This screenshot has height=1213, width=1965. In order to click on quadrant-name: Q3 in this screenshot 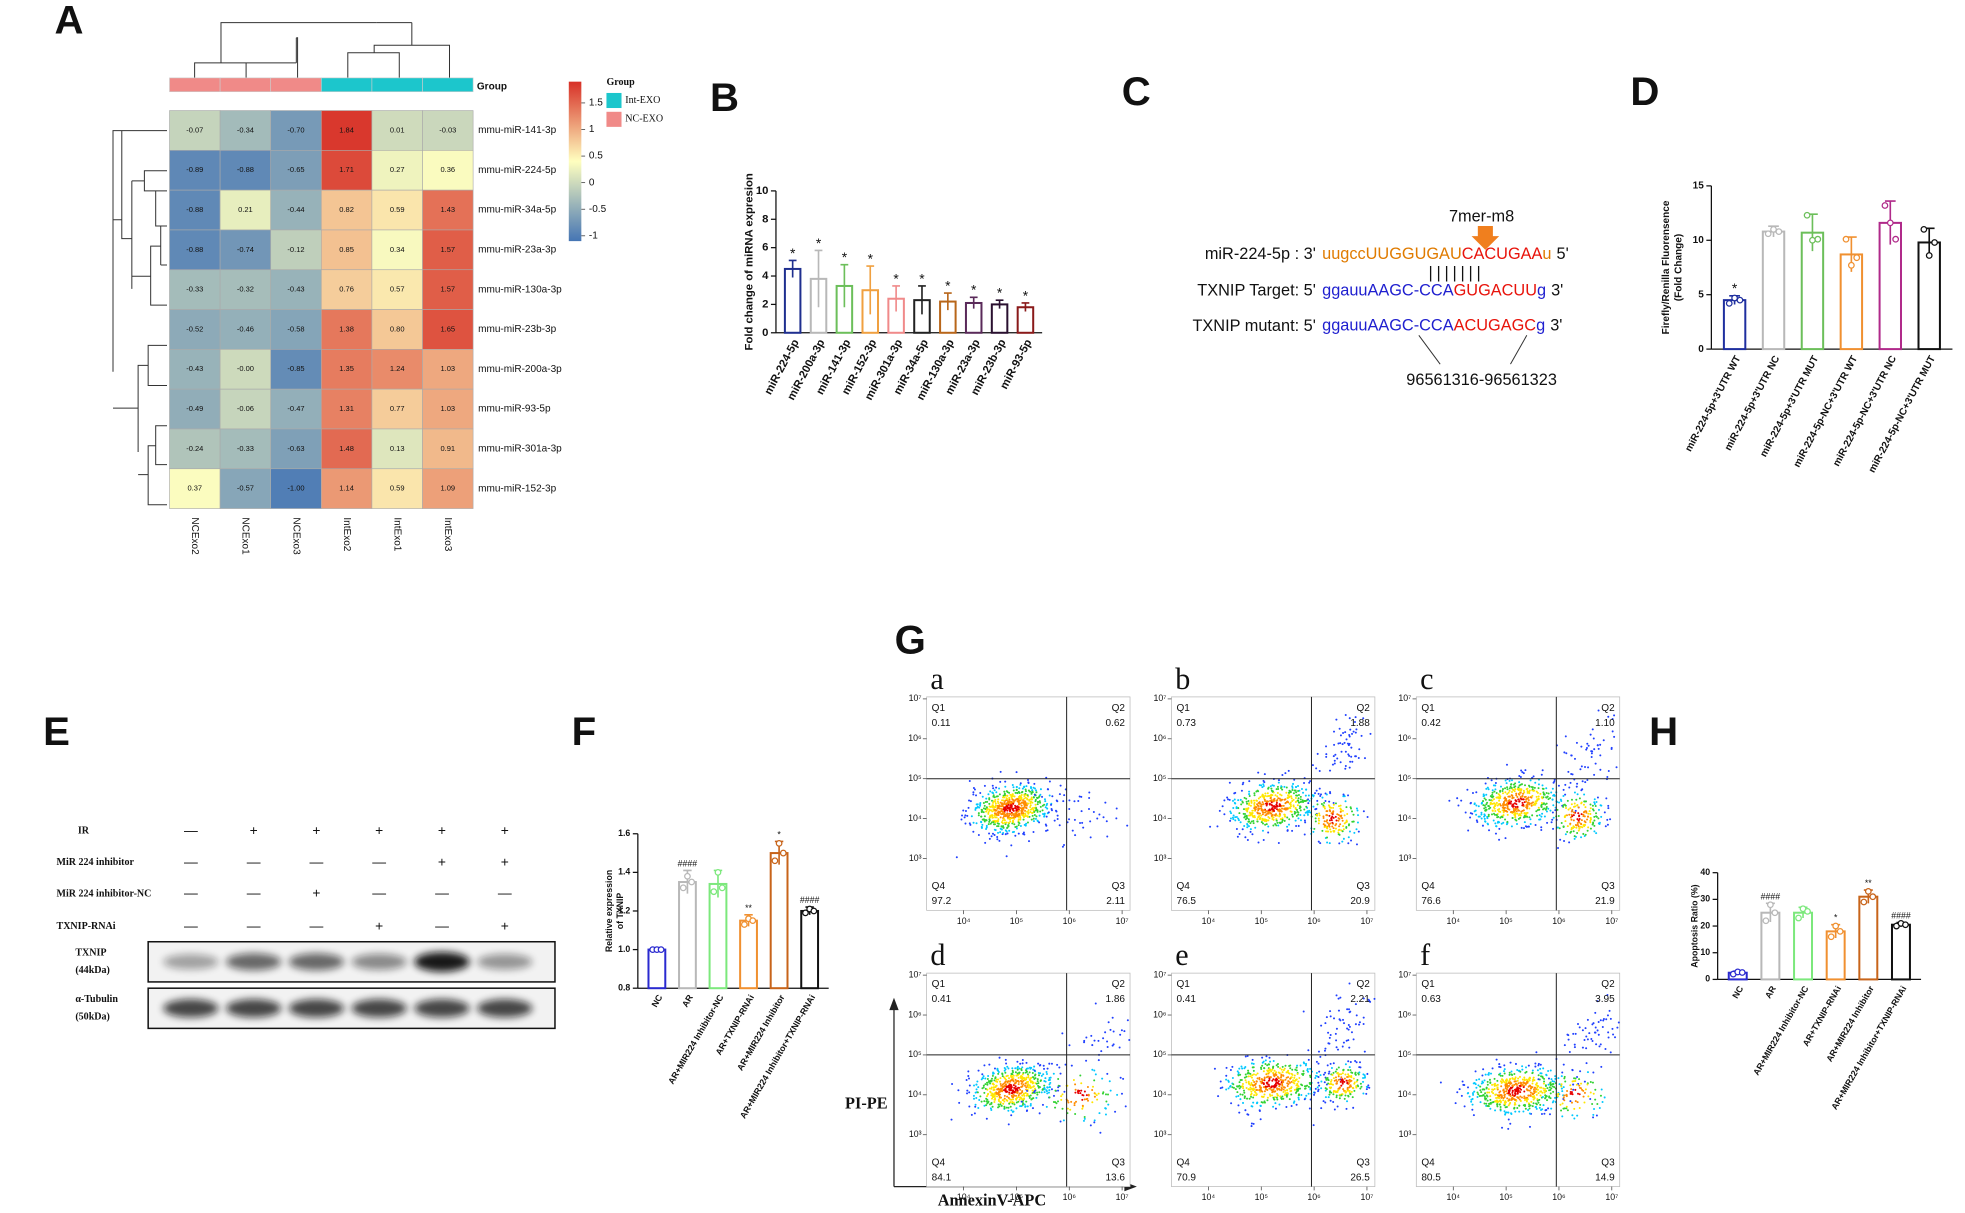, I will do `click(1363, 886)`.